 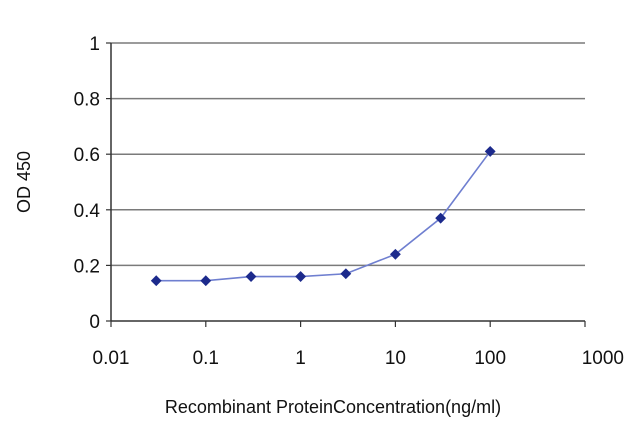 What do you see at coordinates (87, 211) in the screenshot?
I see `y-tick-label: 0.4` at bounding box center [87, 211].